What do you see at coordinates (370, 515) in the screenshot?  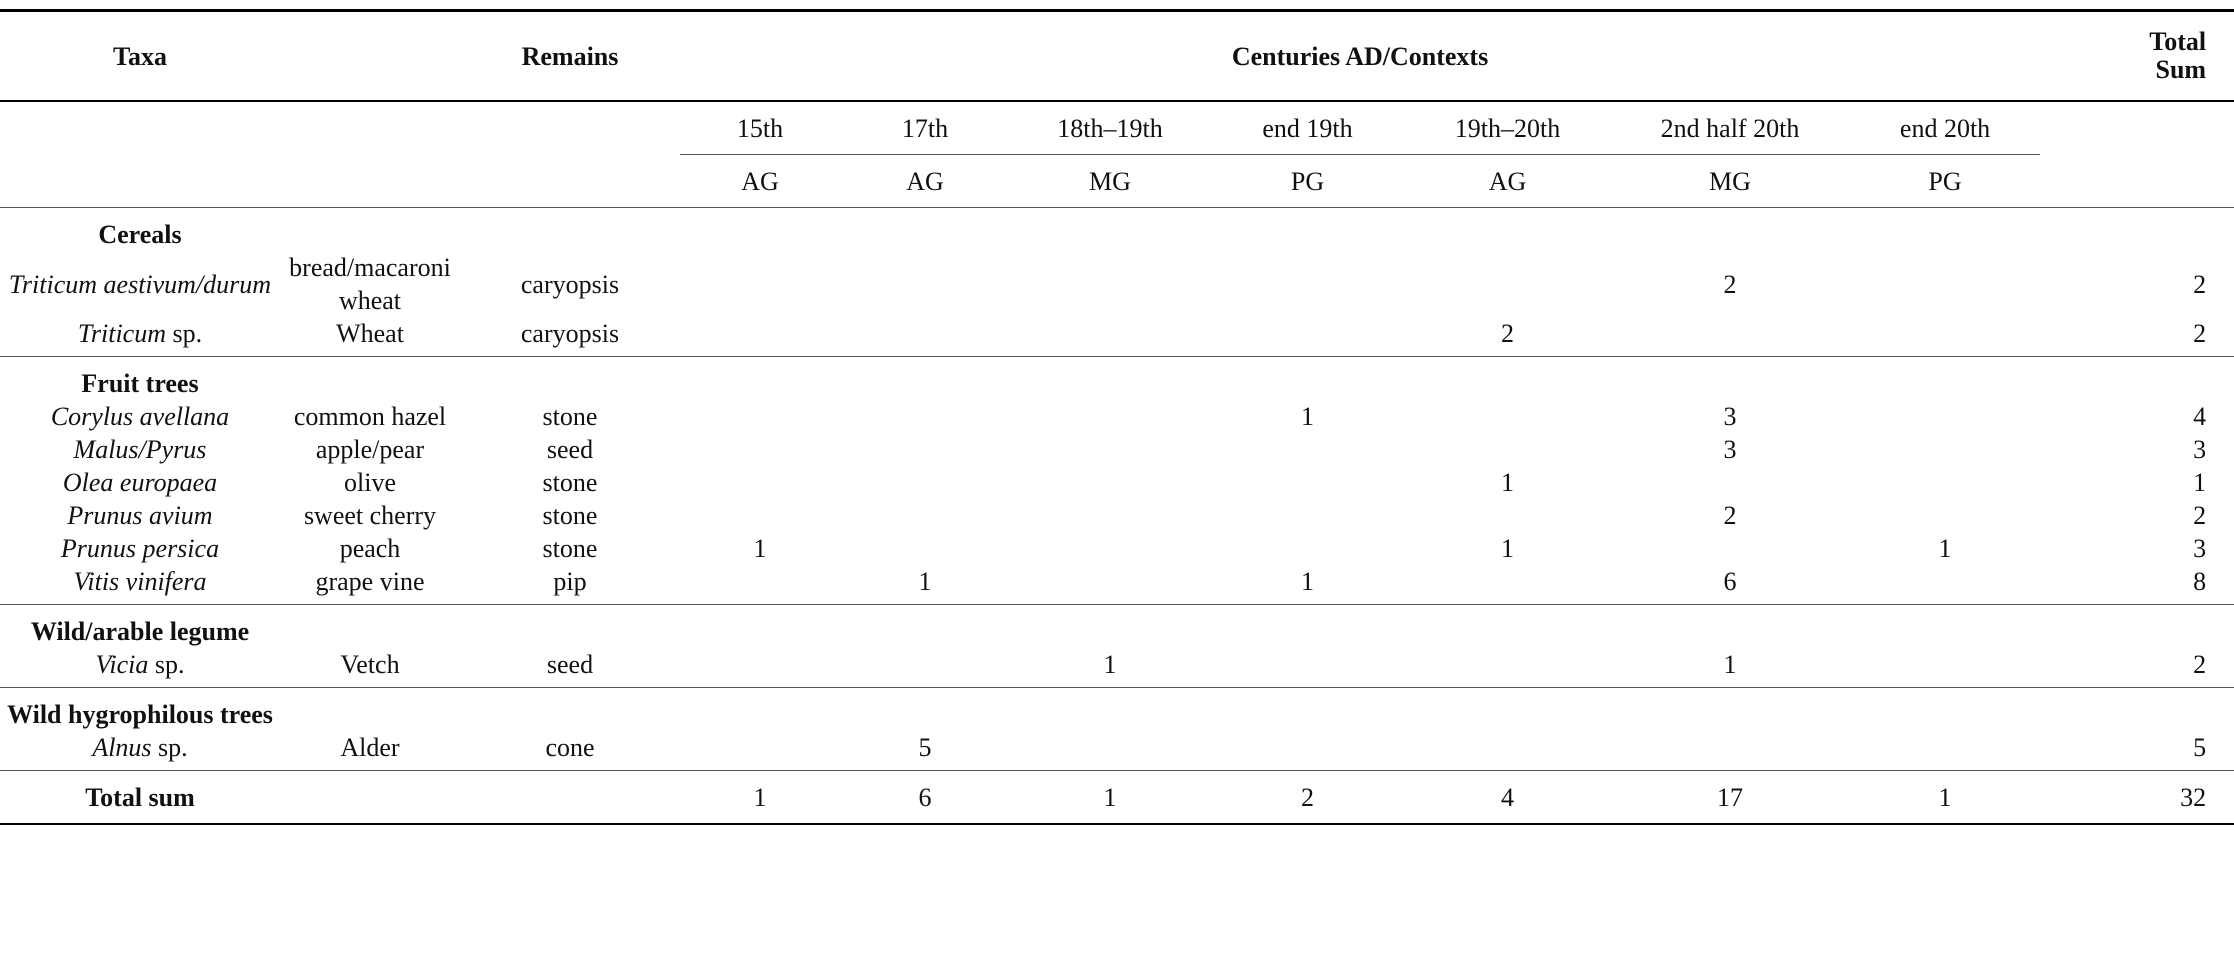 I see `common-name: sweet cherry` at bounding box center [370, 515].